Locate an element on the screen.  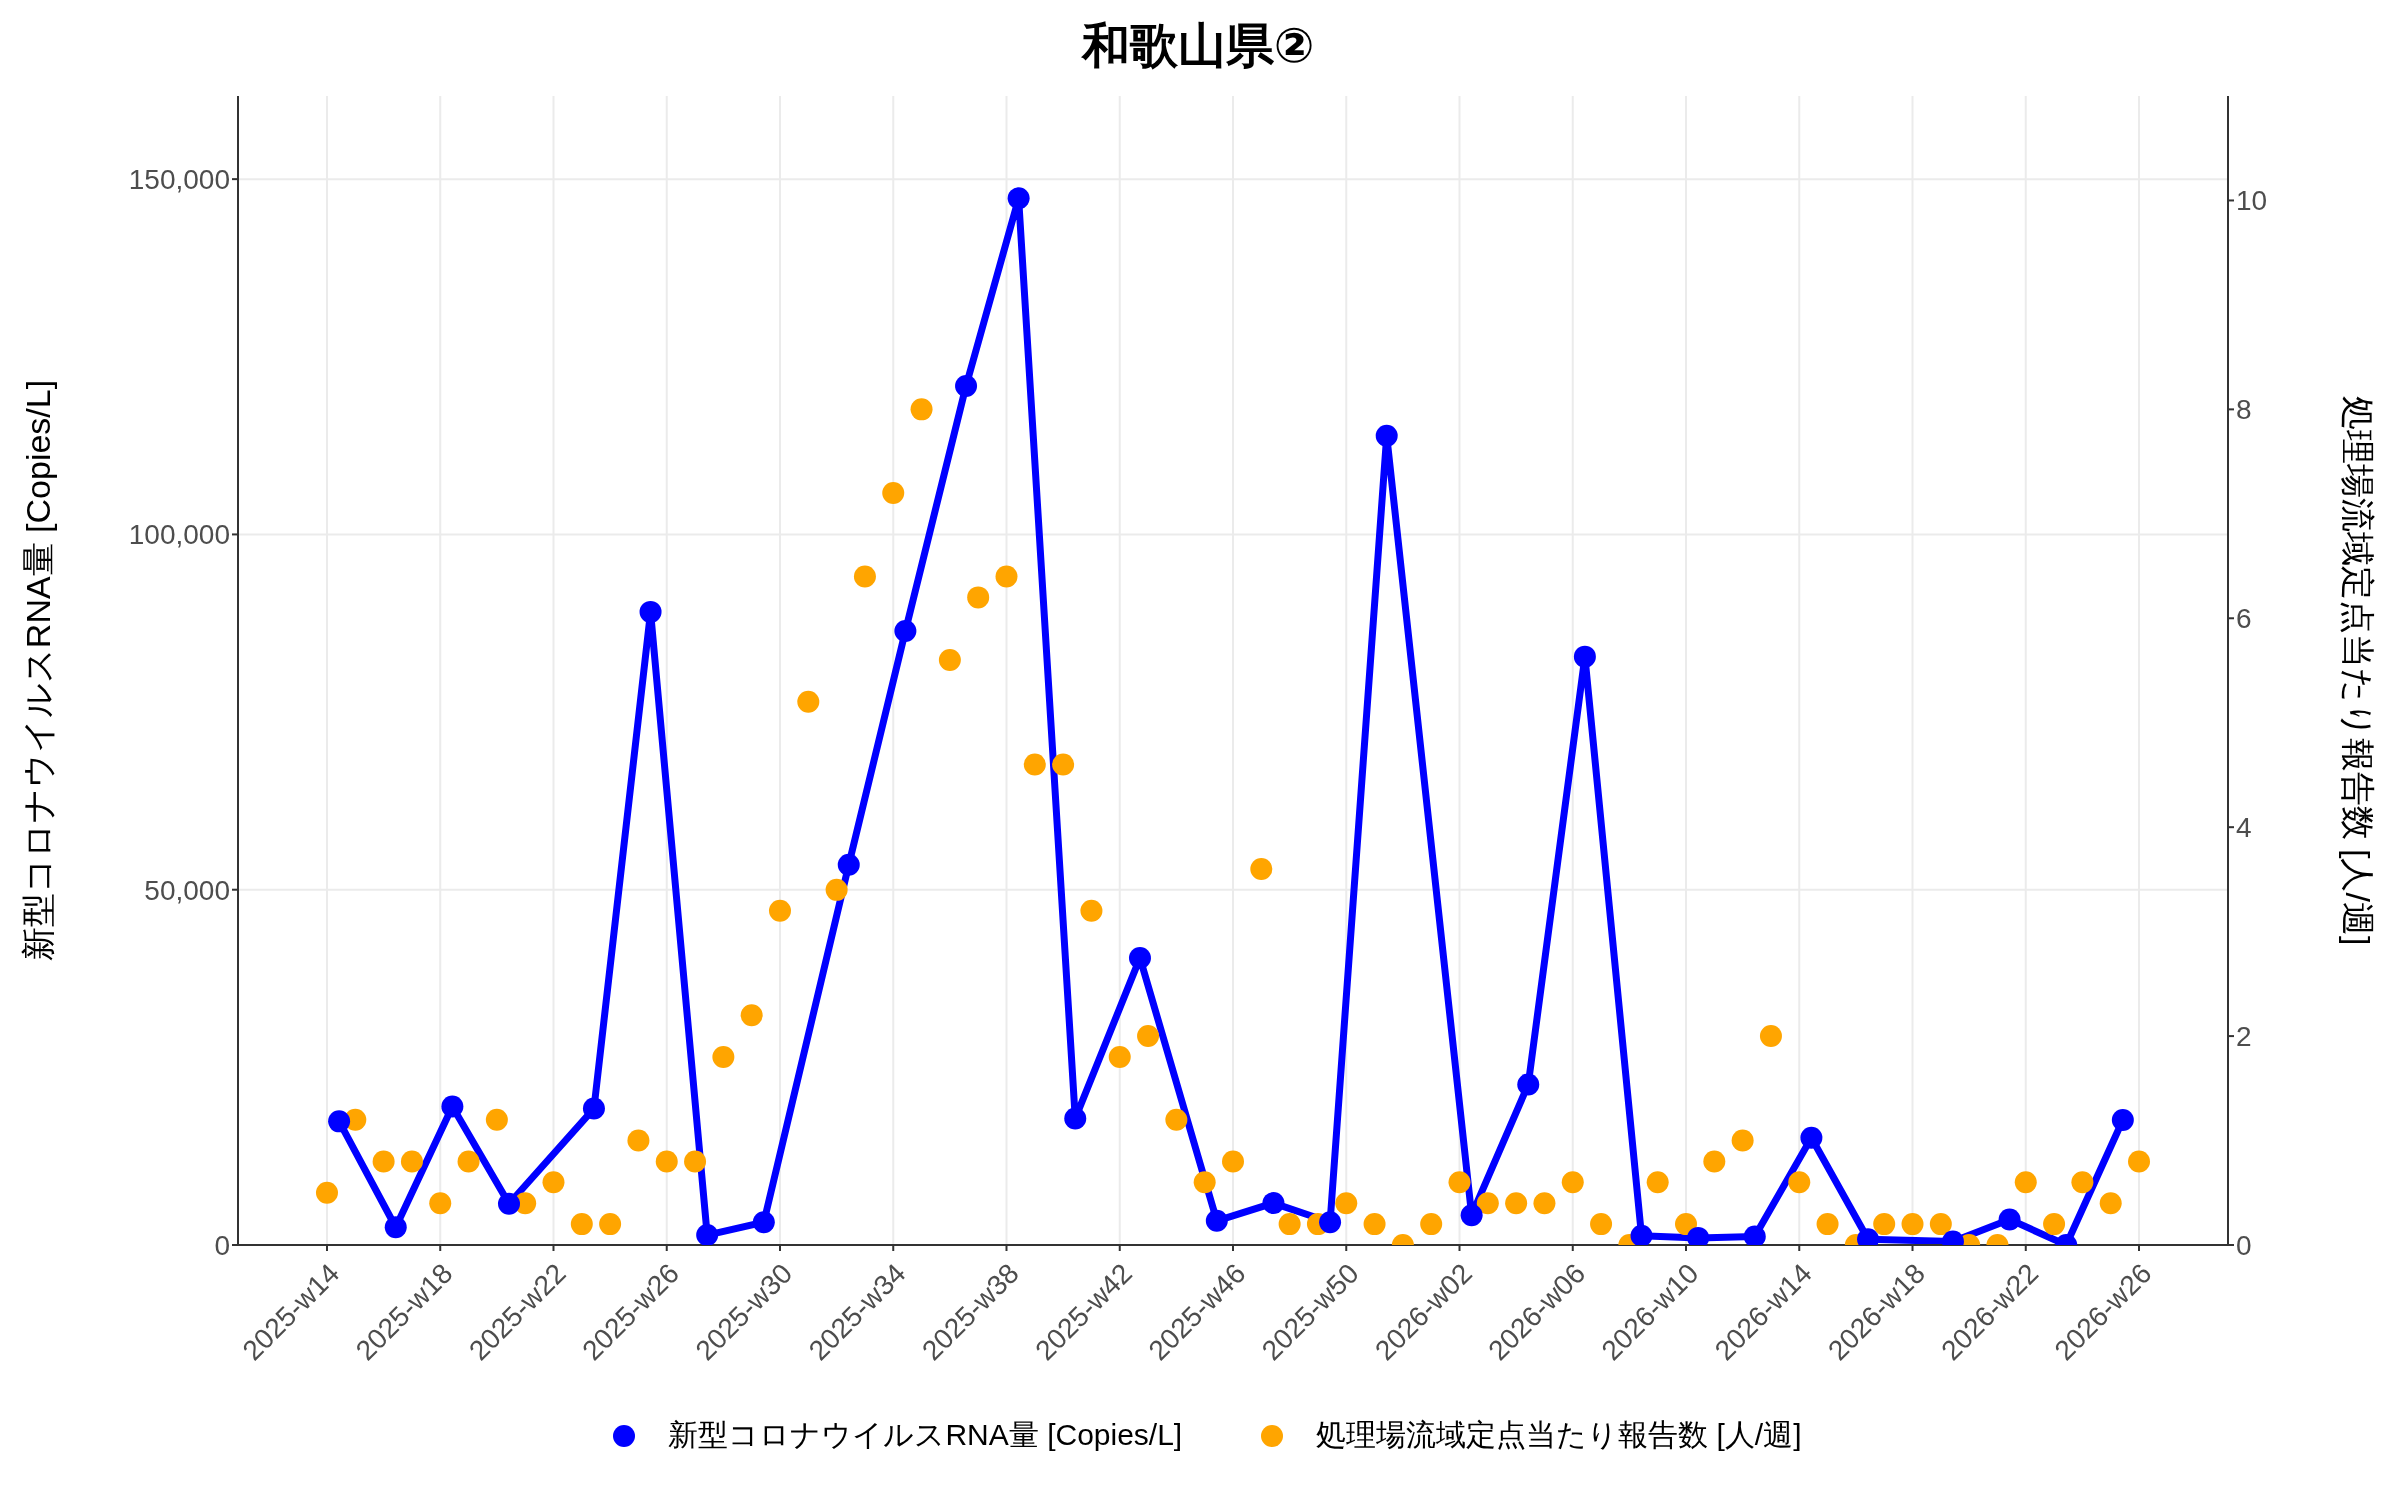
legend-label: 処理場流域定点当たり報告数 [人/週] is located at coordinates (1559, 1435).